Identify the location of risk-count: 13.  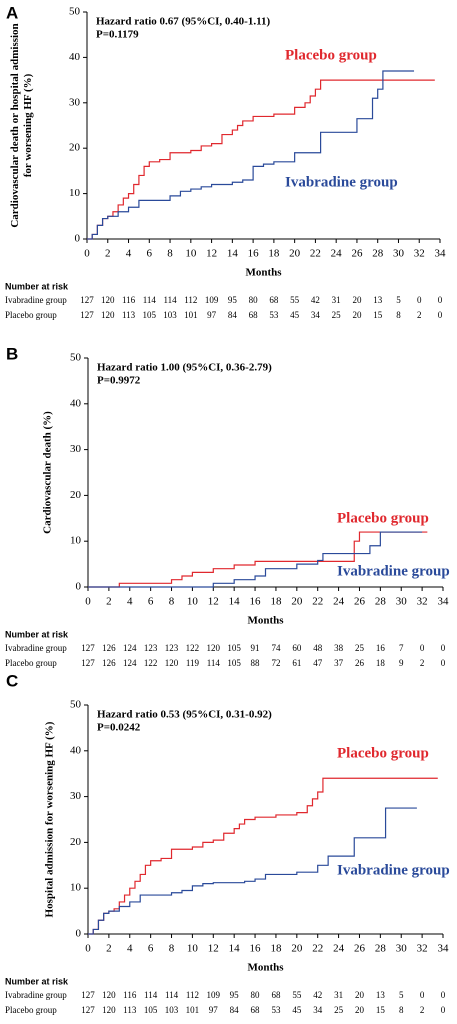
(378, 300).